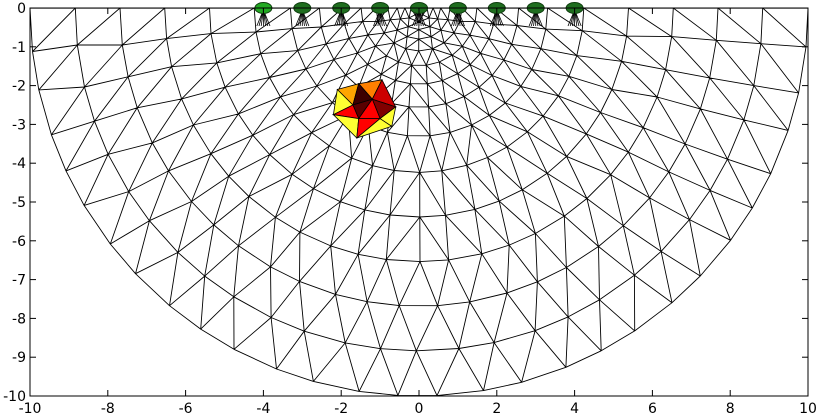 This screenshot has height=417, width=816. Describe the element at coordinates (263, 409) in the screenshot. I see `x-tick-label: -4` at that location.